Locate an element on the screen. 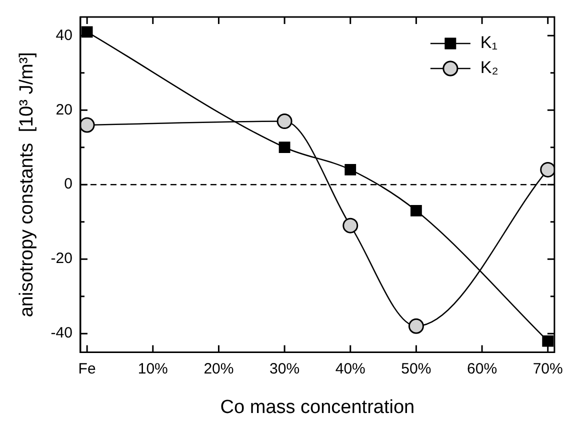  y-axis-title: anisotropy constants [10³ J/m³] is located at coordinates (27, 185).